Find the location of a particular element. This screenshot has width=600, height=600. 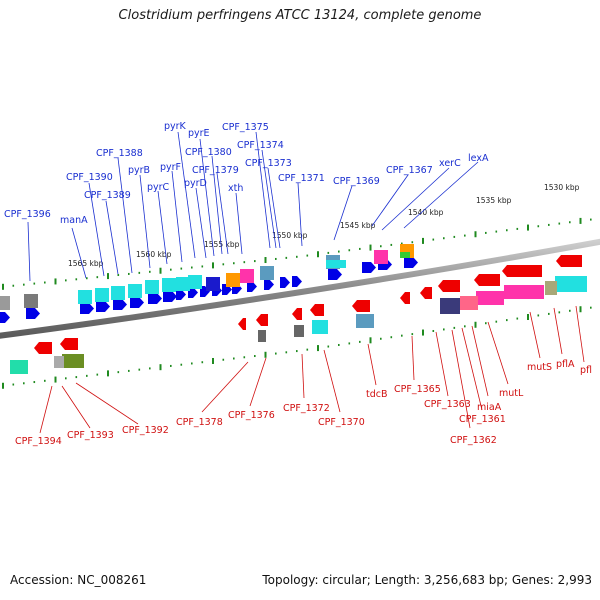

gene-label-pyrD: pyrD is located at coordinates (195, 183).